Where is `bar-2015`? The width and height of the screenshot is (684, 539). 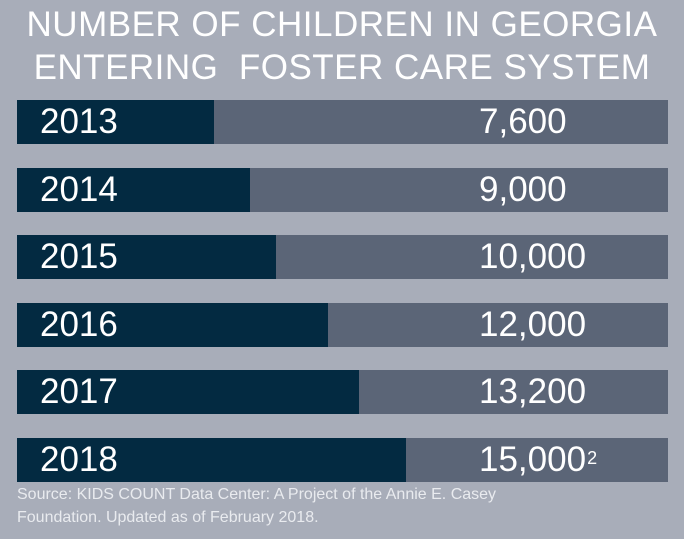 bar-2015 is located at coordinates (147, 257).